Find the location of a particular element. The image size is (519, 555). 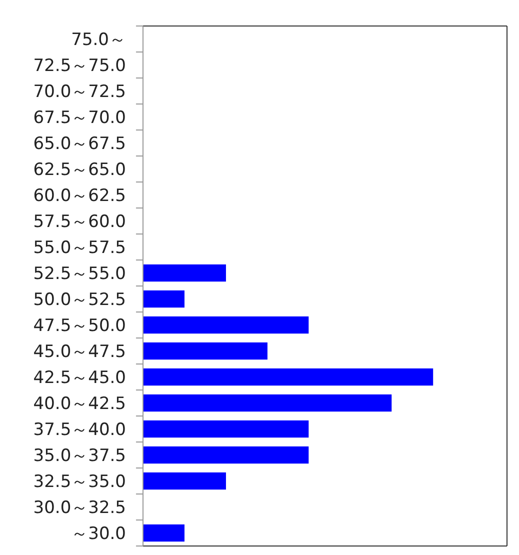

y-tick-label: 35.0～37.5 is located at coordinates (79, 456).